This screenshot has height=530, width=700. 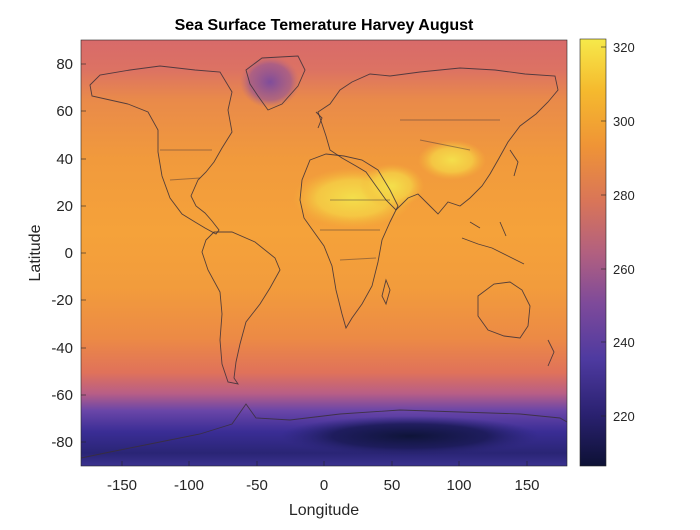 I want to click on coast-south-america, so click(x=241, y=308).